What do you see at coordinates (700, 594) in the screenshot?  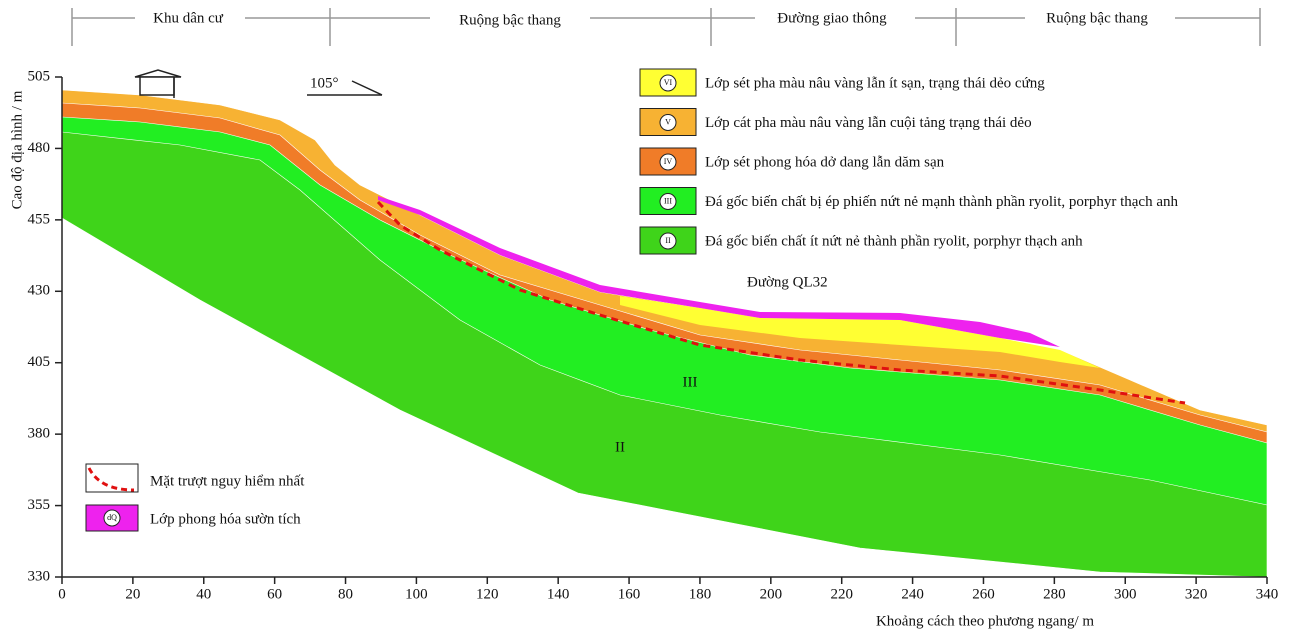 I see `x-tick-label: 180` at bounding box center [700, 594].